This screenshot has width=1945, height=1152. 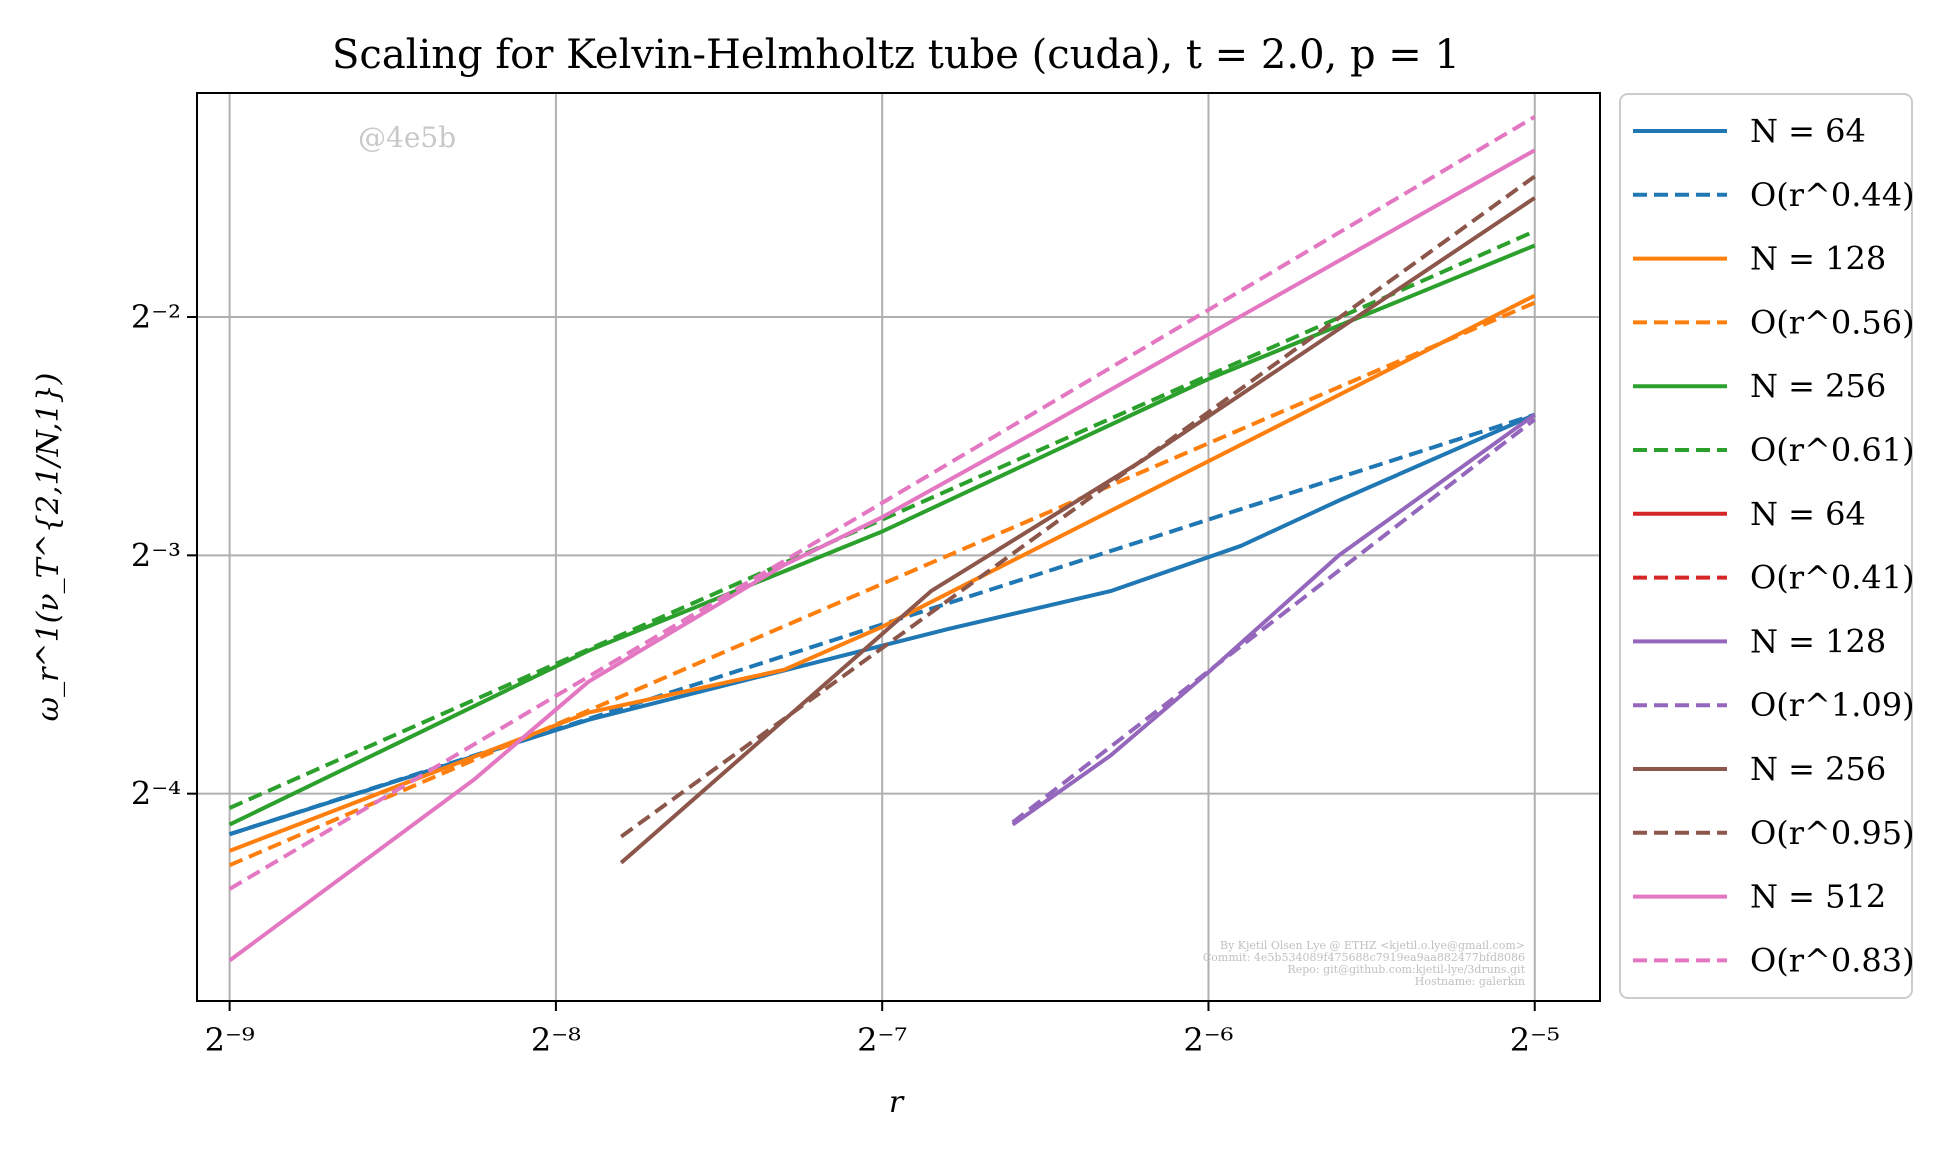 What do you see at coordinates (1208, 1040) in the screenshot?
I see `x-tick-label-3: 2⁻⁶` at bounding box center [1208, 1040].